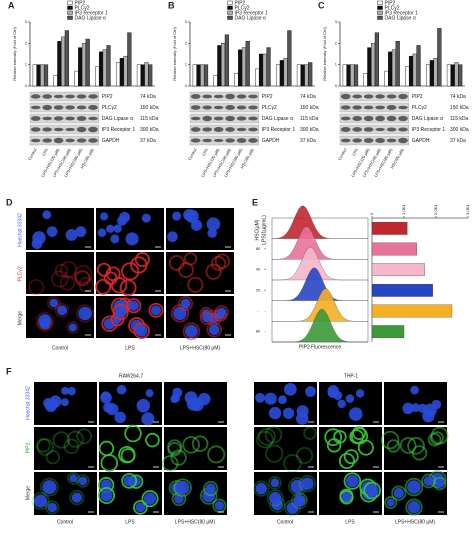 This screenshot has width=474, height=539. I want to click on row-label: Merge, so click(28, 493).